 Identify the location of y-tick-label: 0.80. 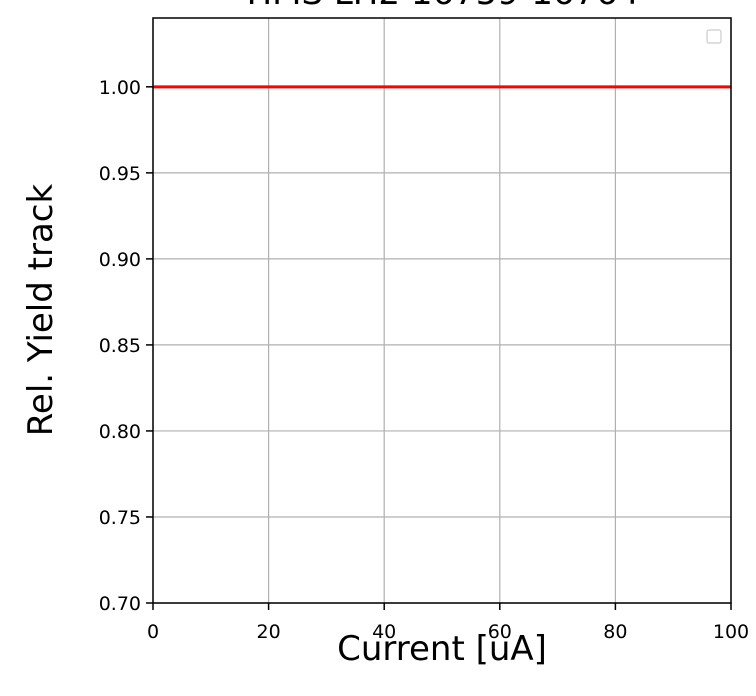
(120, 432).